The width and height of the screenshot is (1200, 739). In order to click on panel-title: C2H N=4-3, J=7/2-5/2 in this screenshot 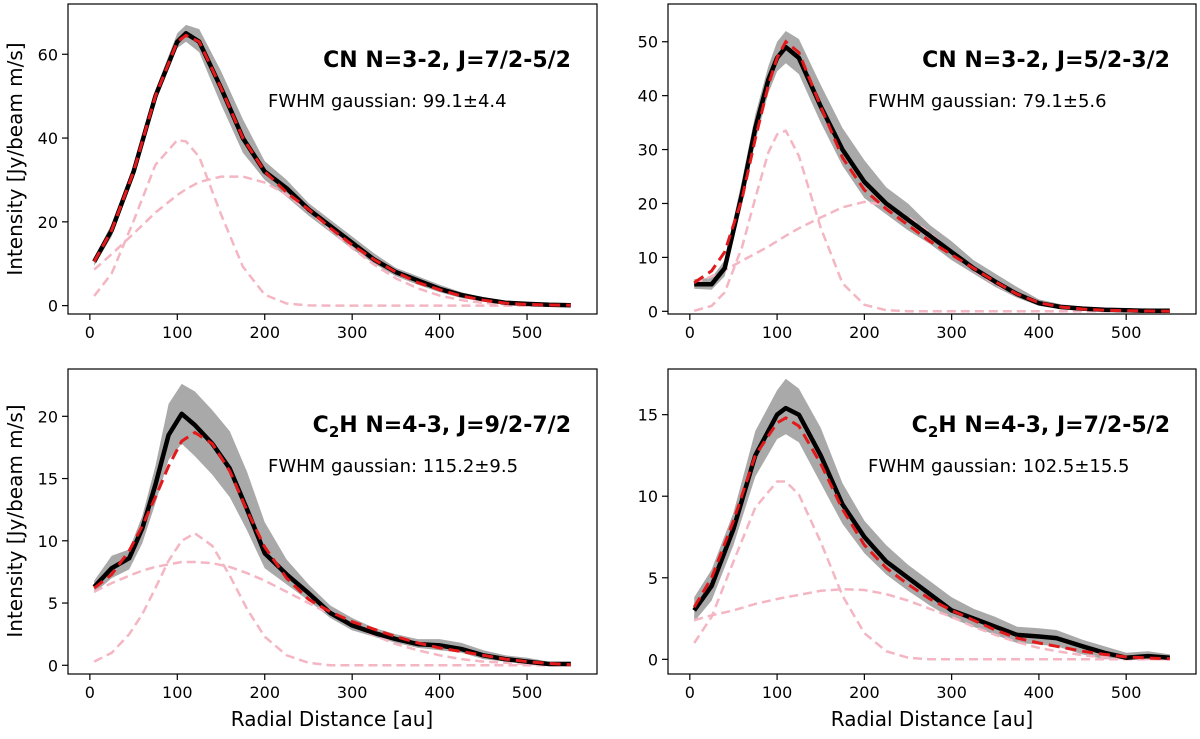, I will do `click(1041, 427)`.